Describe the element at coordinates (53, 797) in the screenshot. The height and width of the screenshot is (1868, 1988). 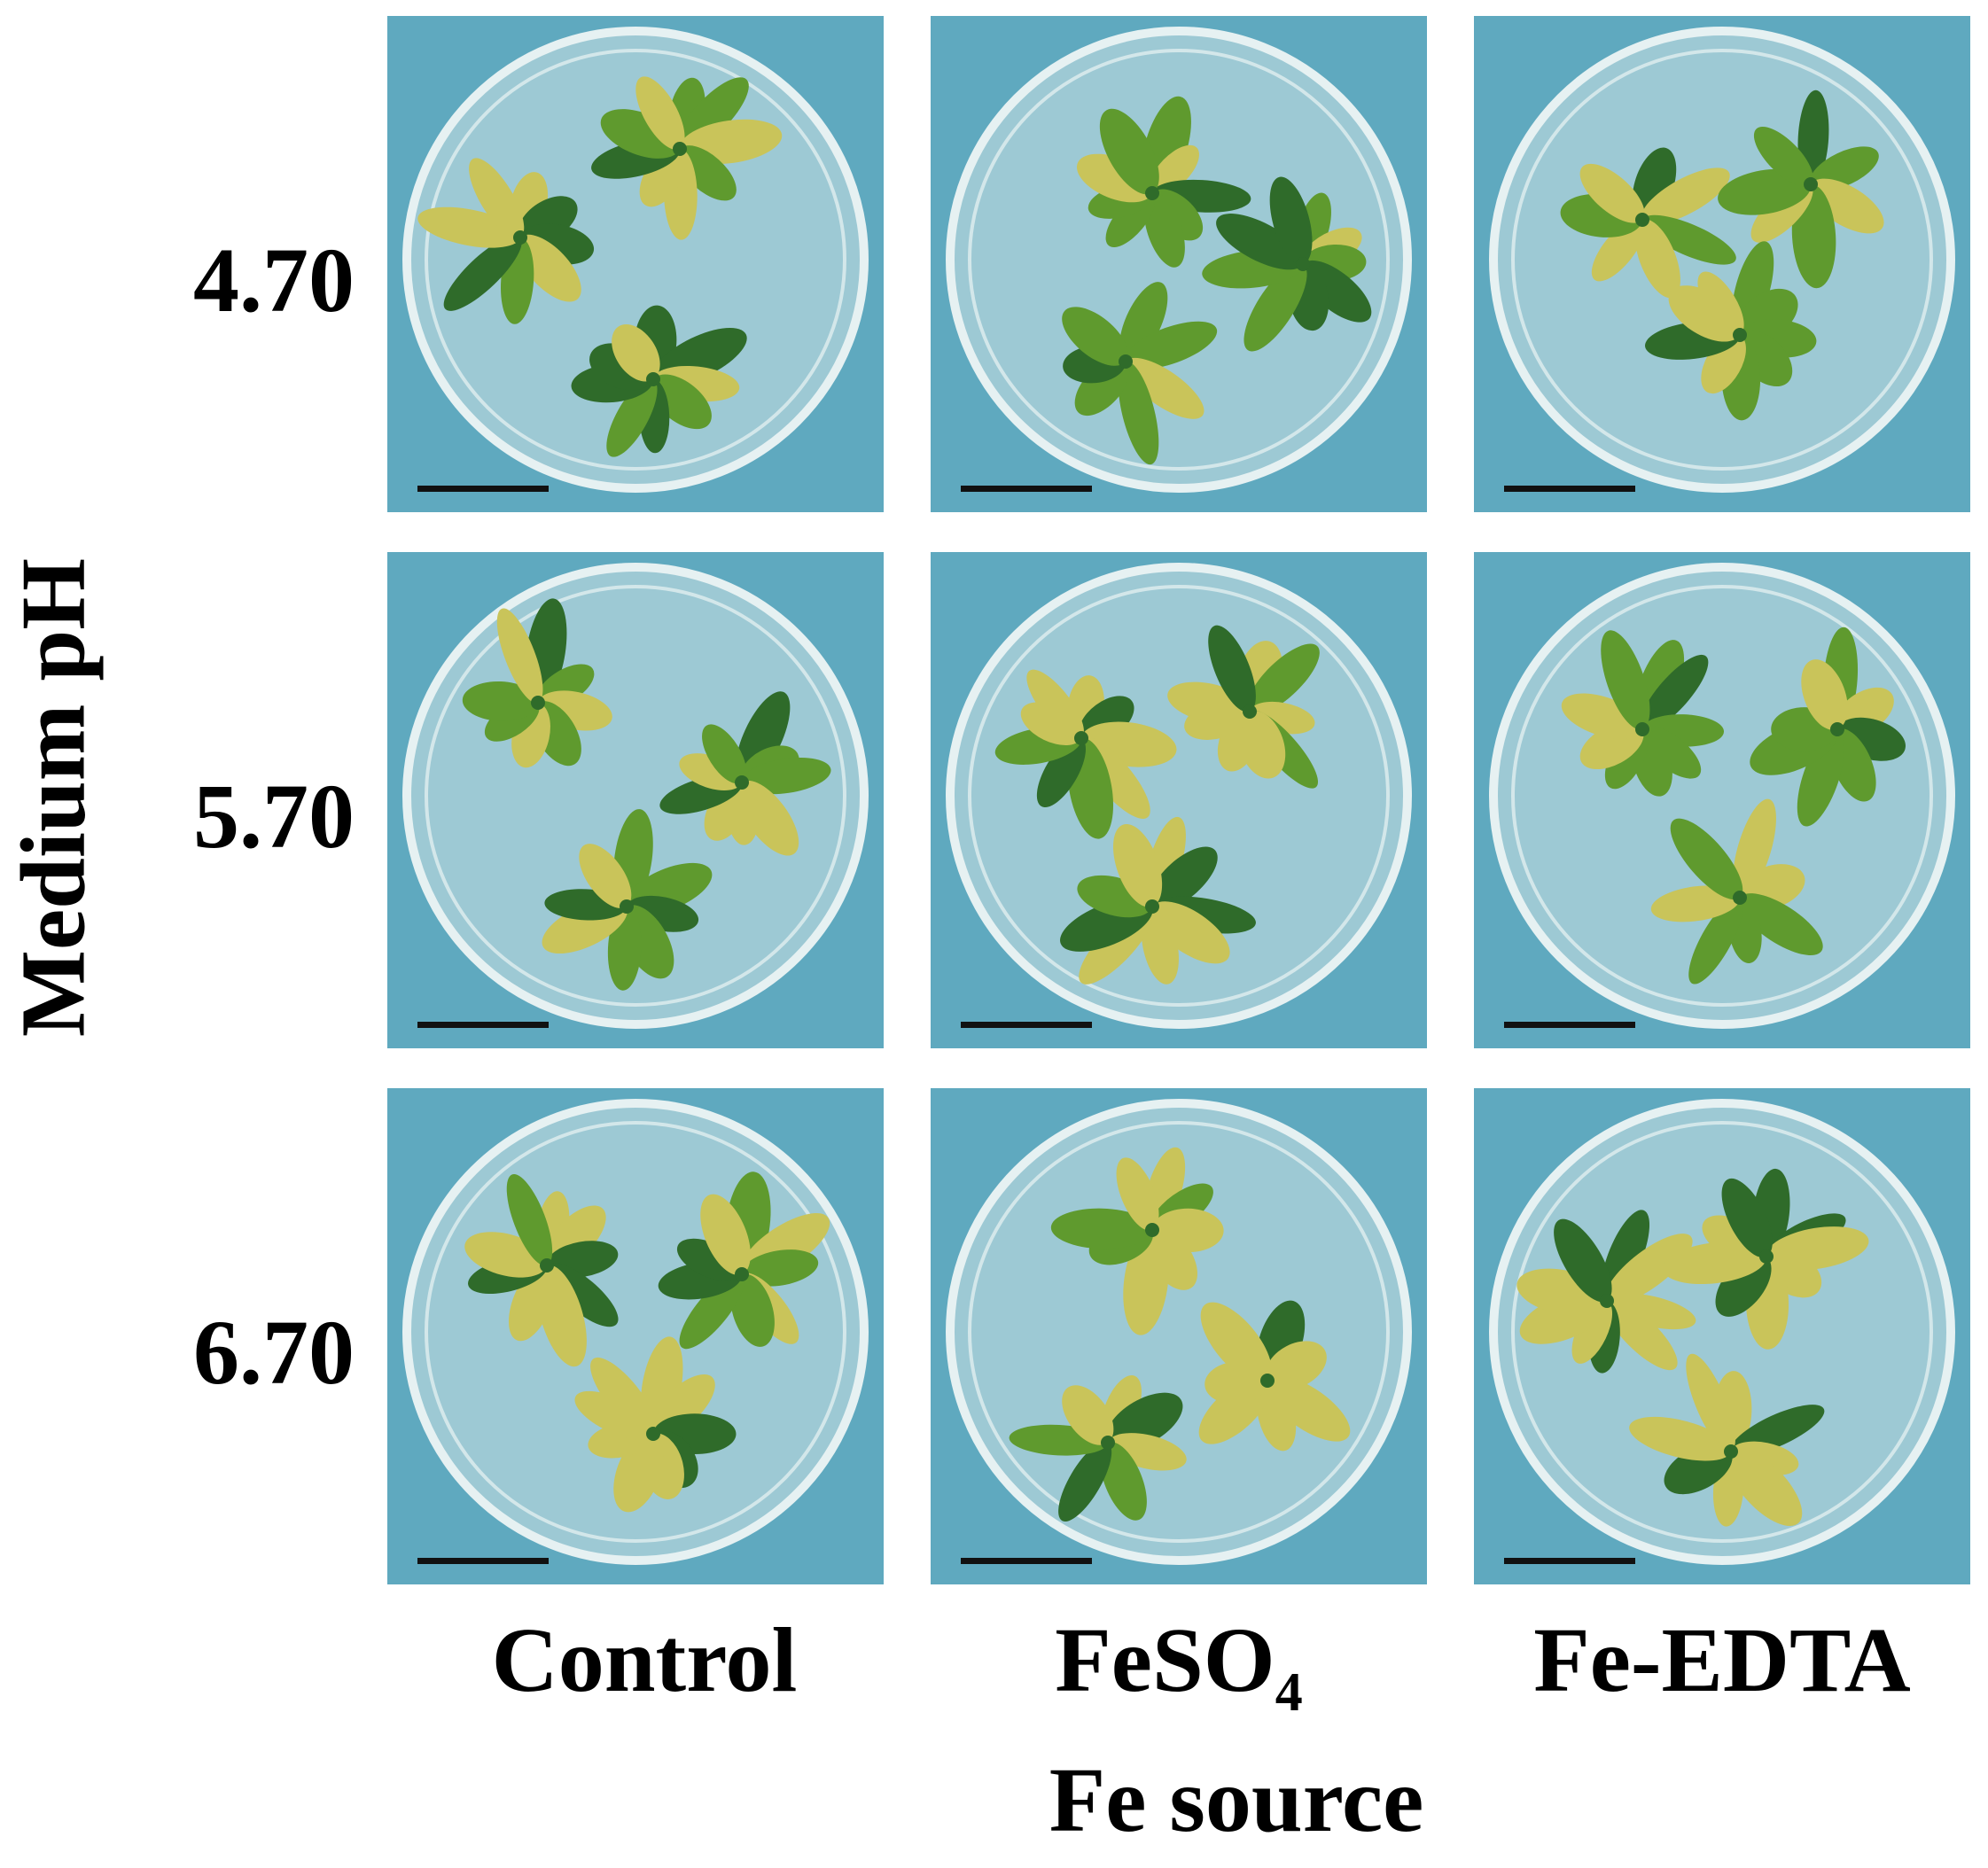
I see `y-axis-title-text: Medium pH` at that location.